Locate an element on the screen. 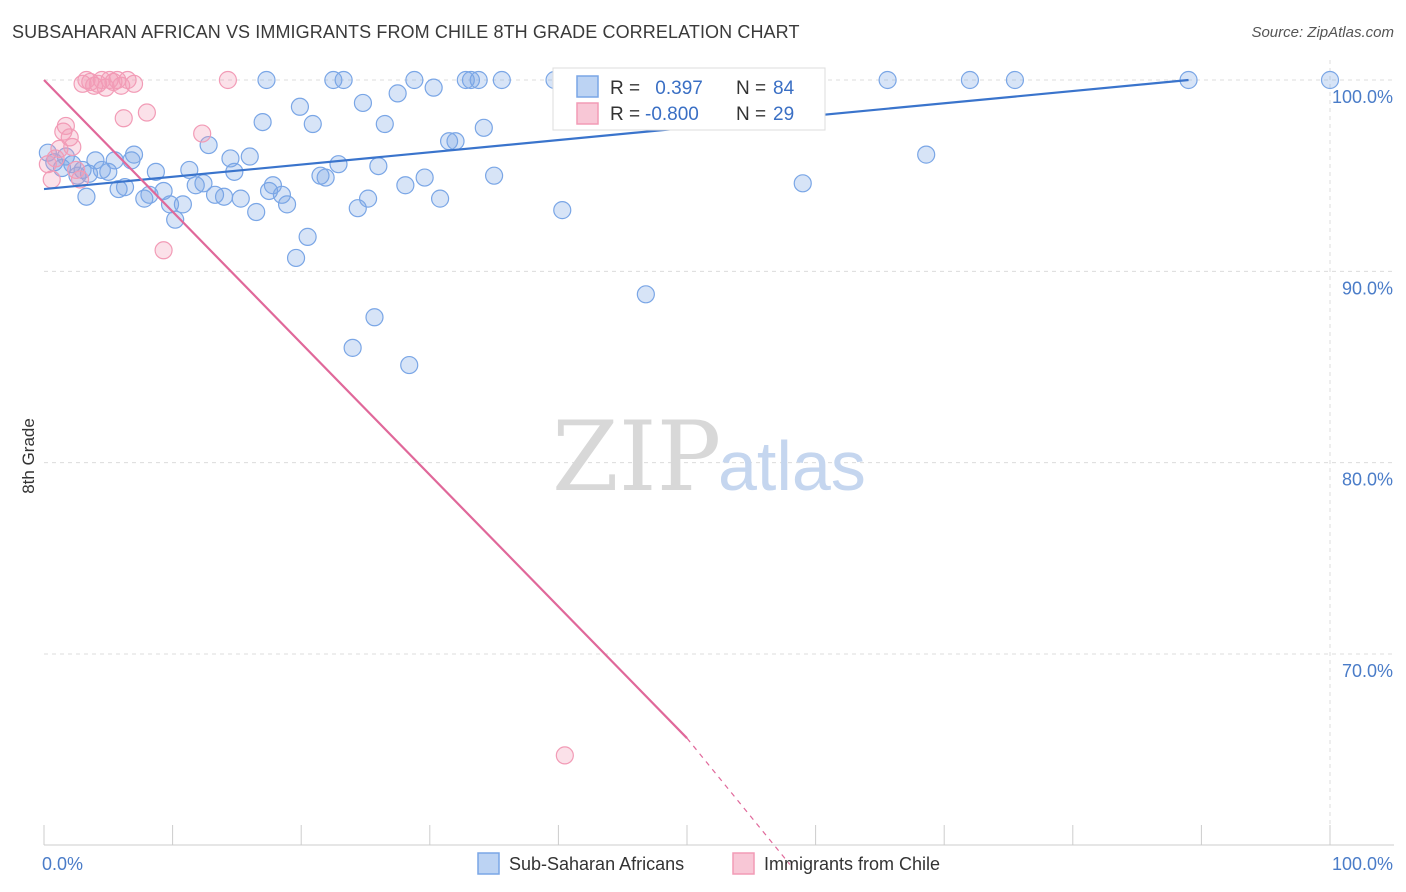 The width and height of the screenshot is (1406, 892). watermark: ZIP atlas is located at coordinates (709, 457).